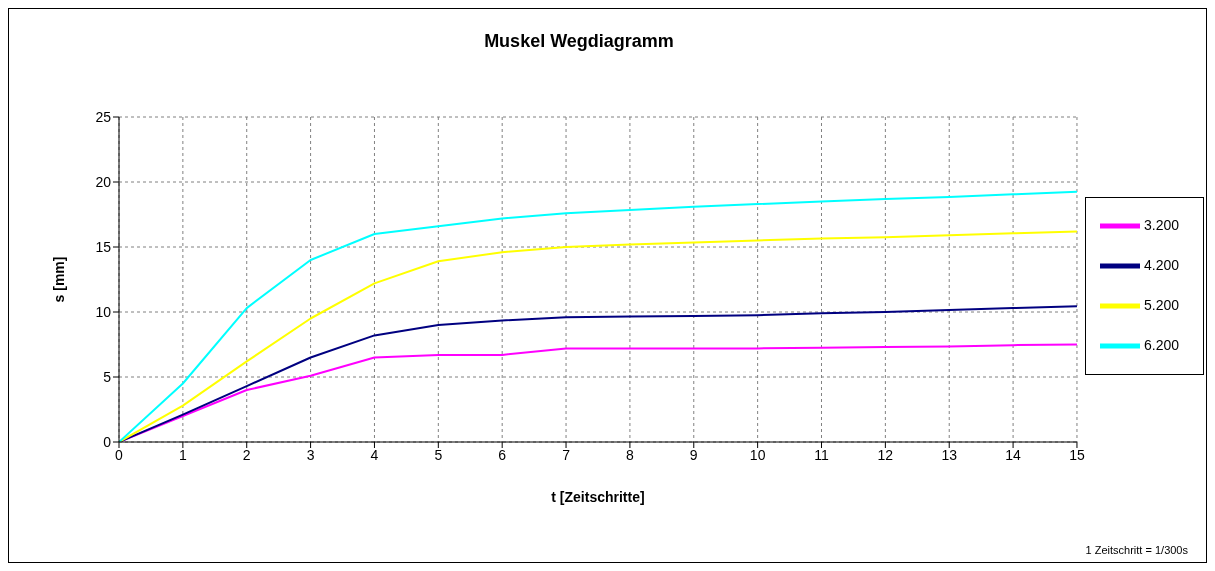 This screenshot has height=571, width=1215. I want to click on x-tick-label: 12, so click(885, 454).